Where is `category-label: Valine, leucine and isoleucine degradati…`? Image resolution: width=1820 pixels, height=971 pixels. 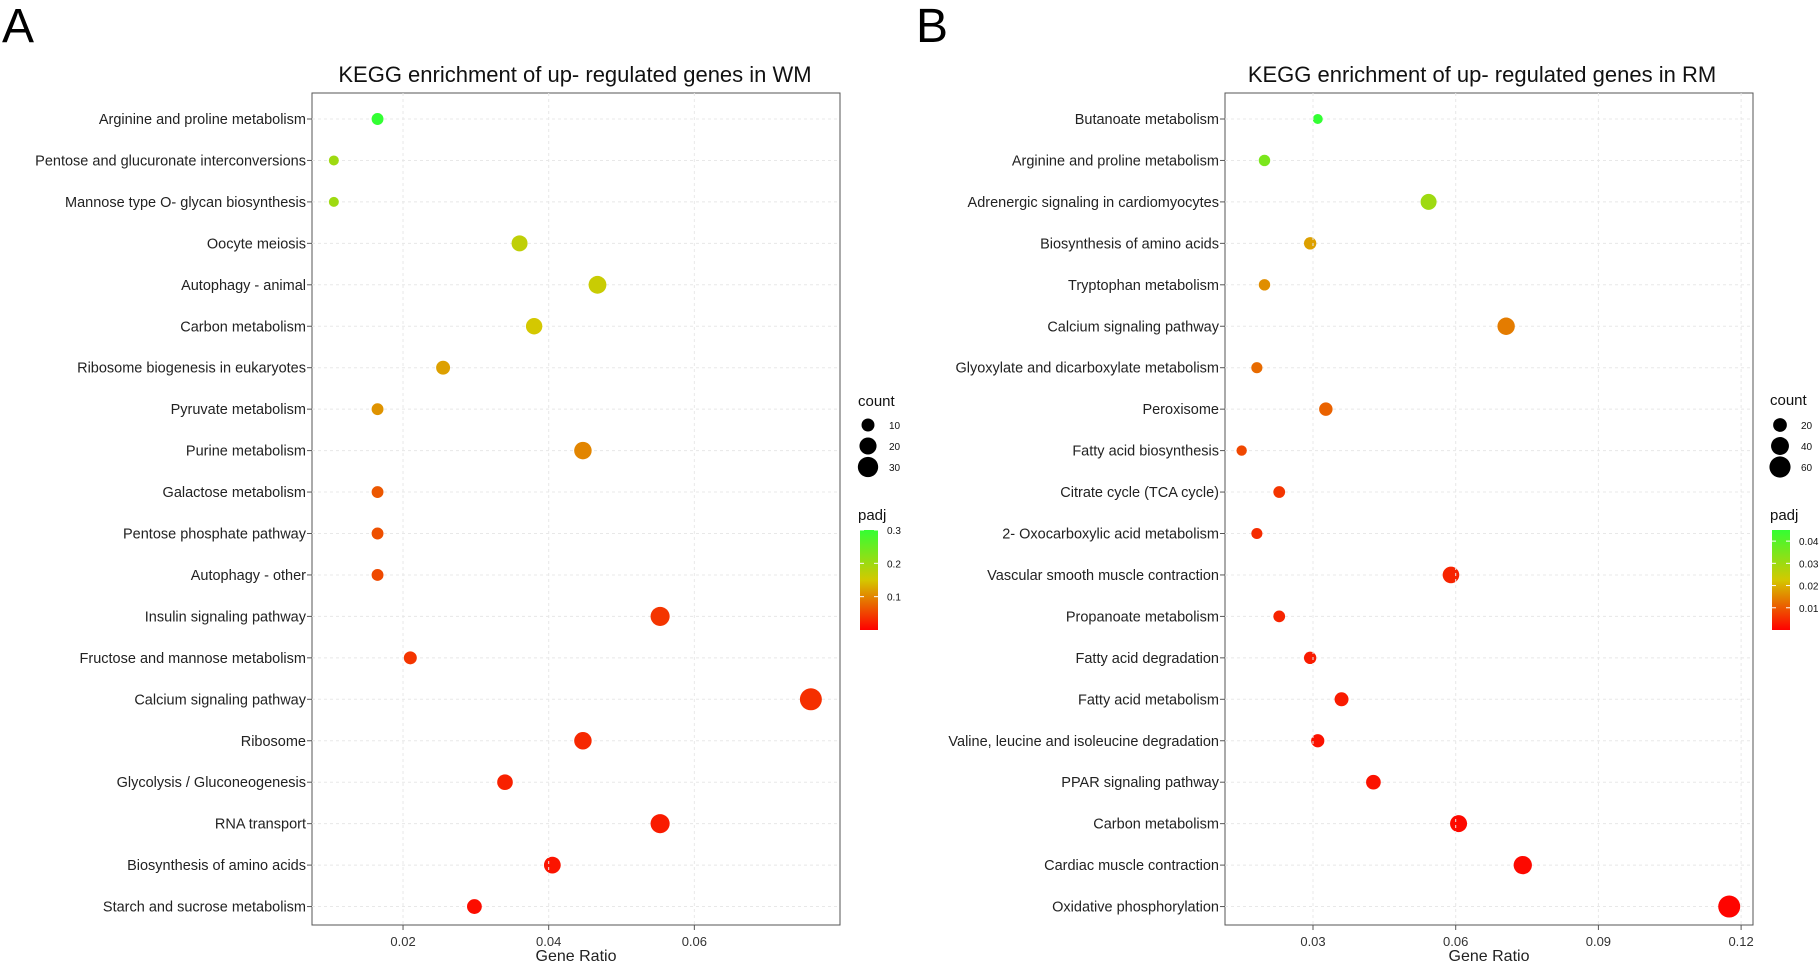
category-label: Valine, leucine and isoleucine degradati… is located at coordinates (1083, 742).